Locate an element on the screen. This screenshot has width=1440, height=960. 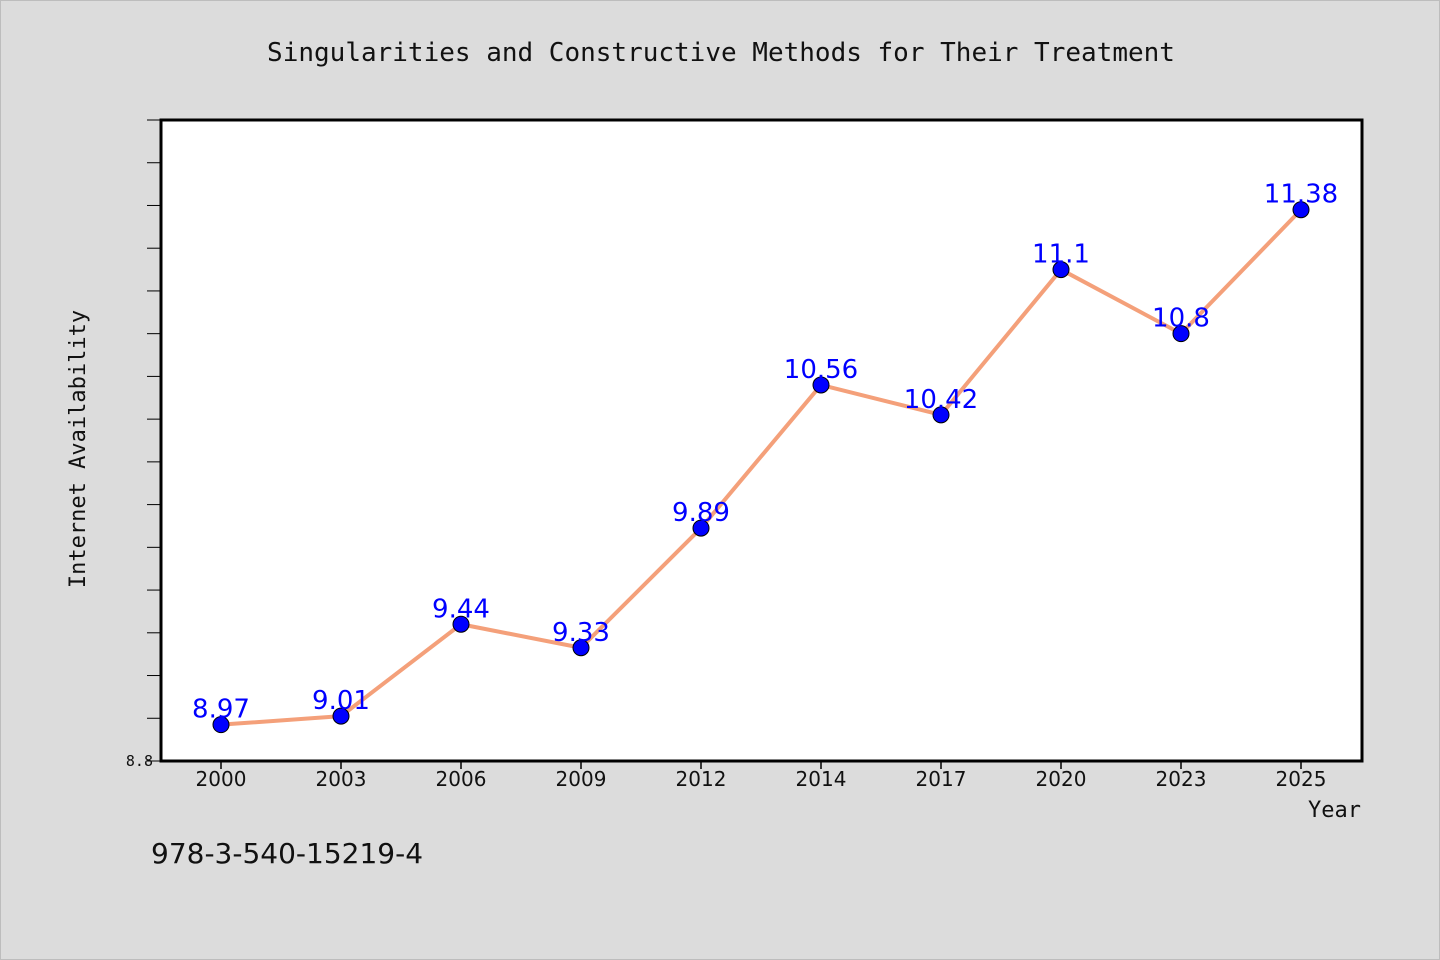
x-tick-label: 2003 is located at coordinates (341, 779).